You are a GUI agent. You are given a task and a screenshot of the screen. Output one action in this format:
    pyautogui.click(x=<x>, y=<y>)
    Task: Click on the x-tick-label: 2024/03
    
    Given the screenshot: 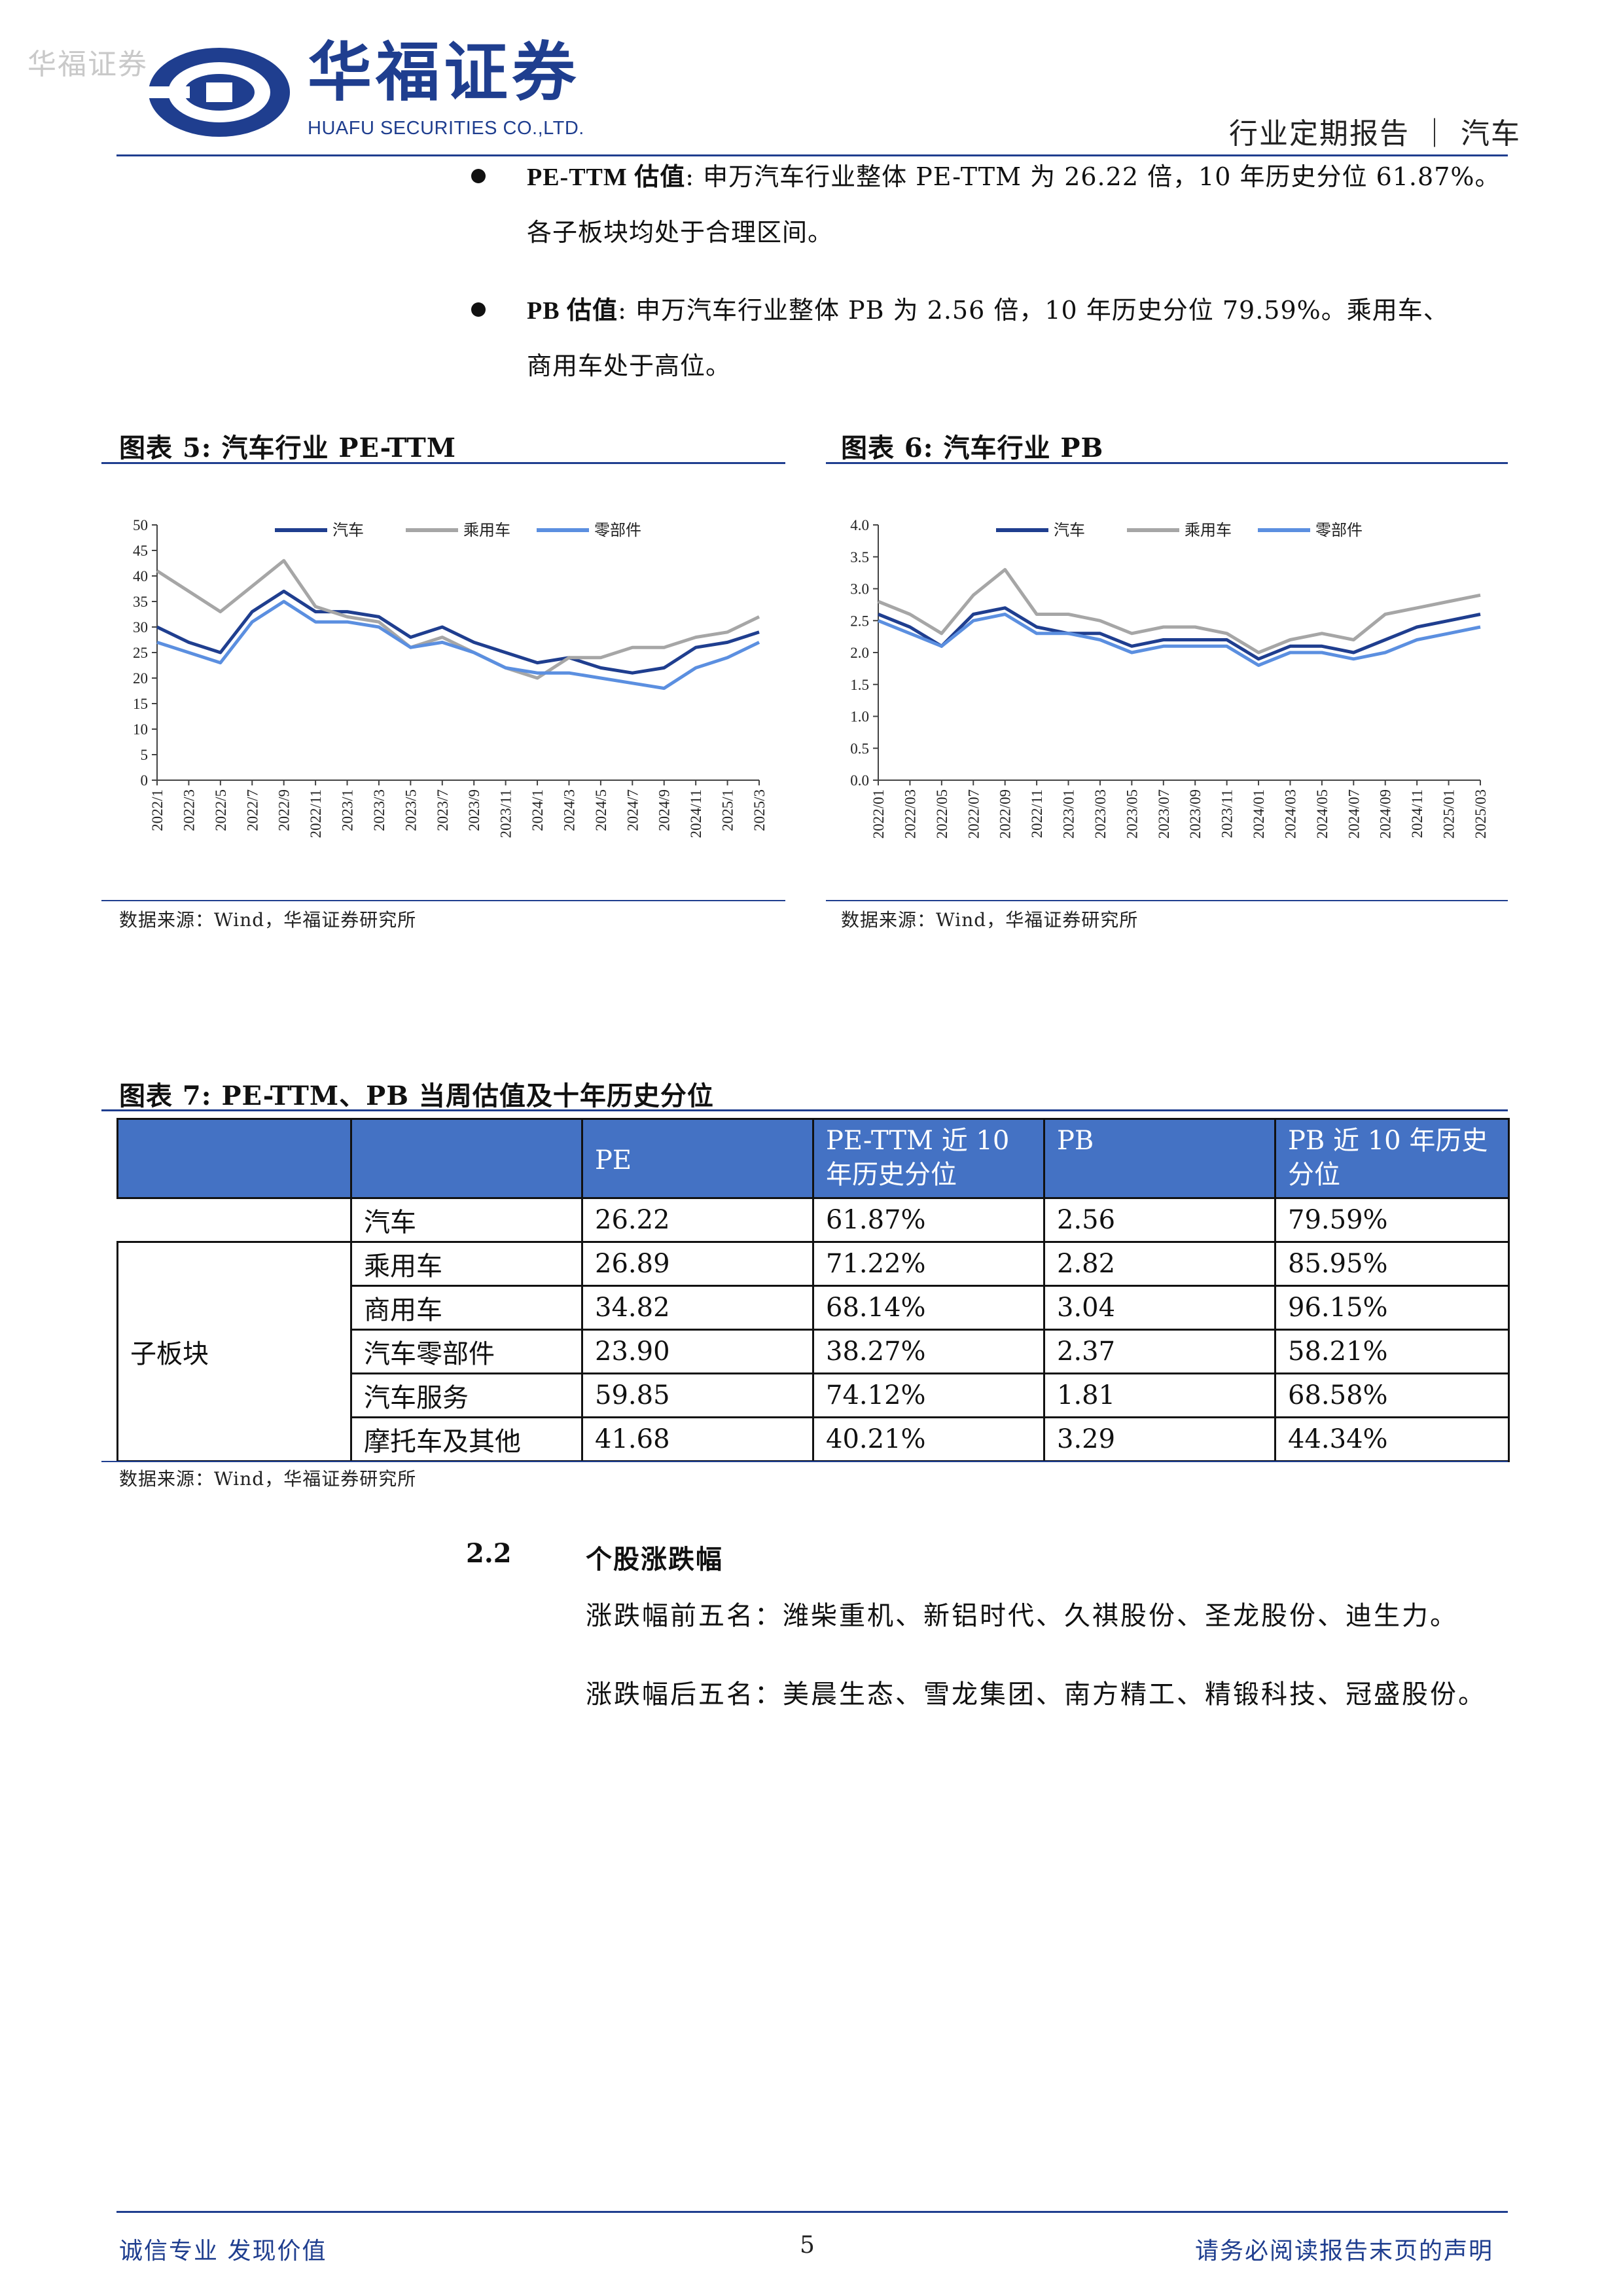 What is the action you would take?
    pyautogui.click(x=1290, y=813)
    